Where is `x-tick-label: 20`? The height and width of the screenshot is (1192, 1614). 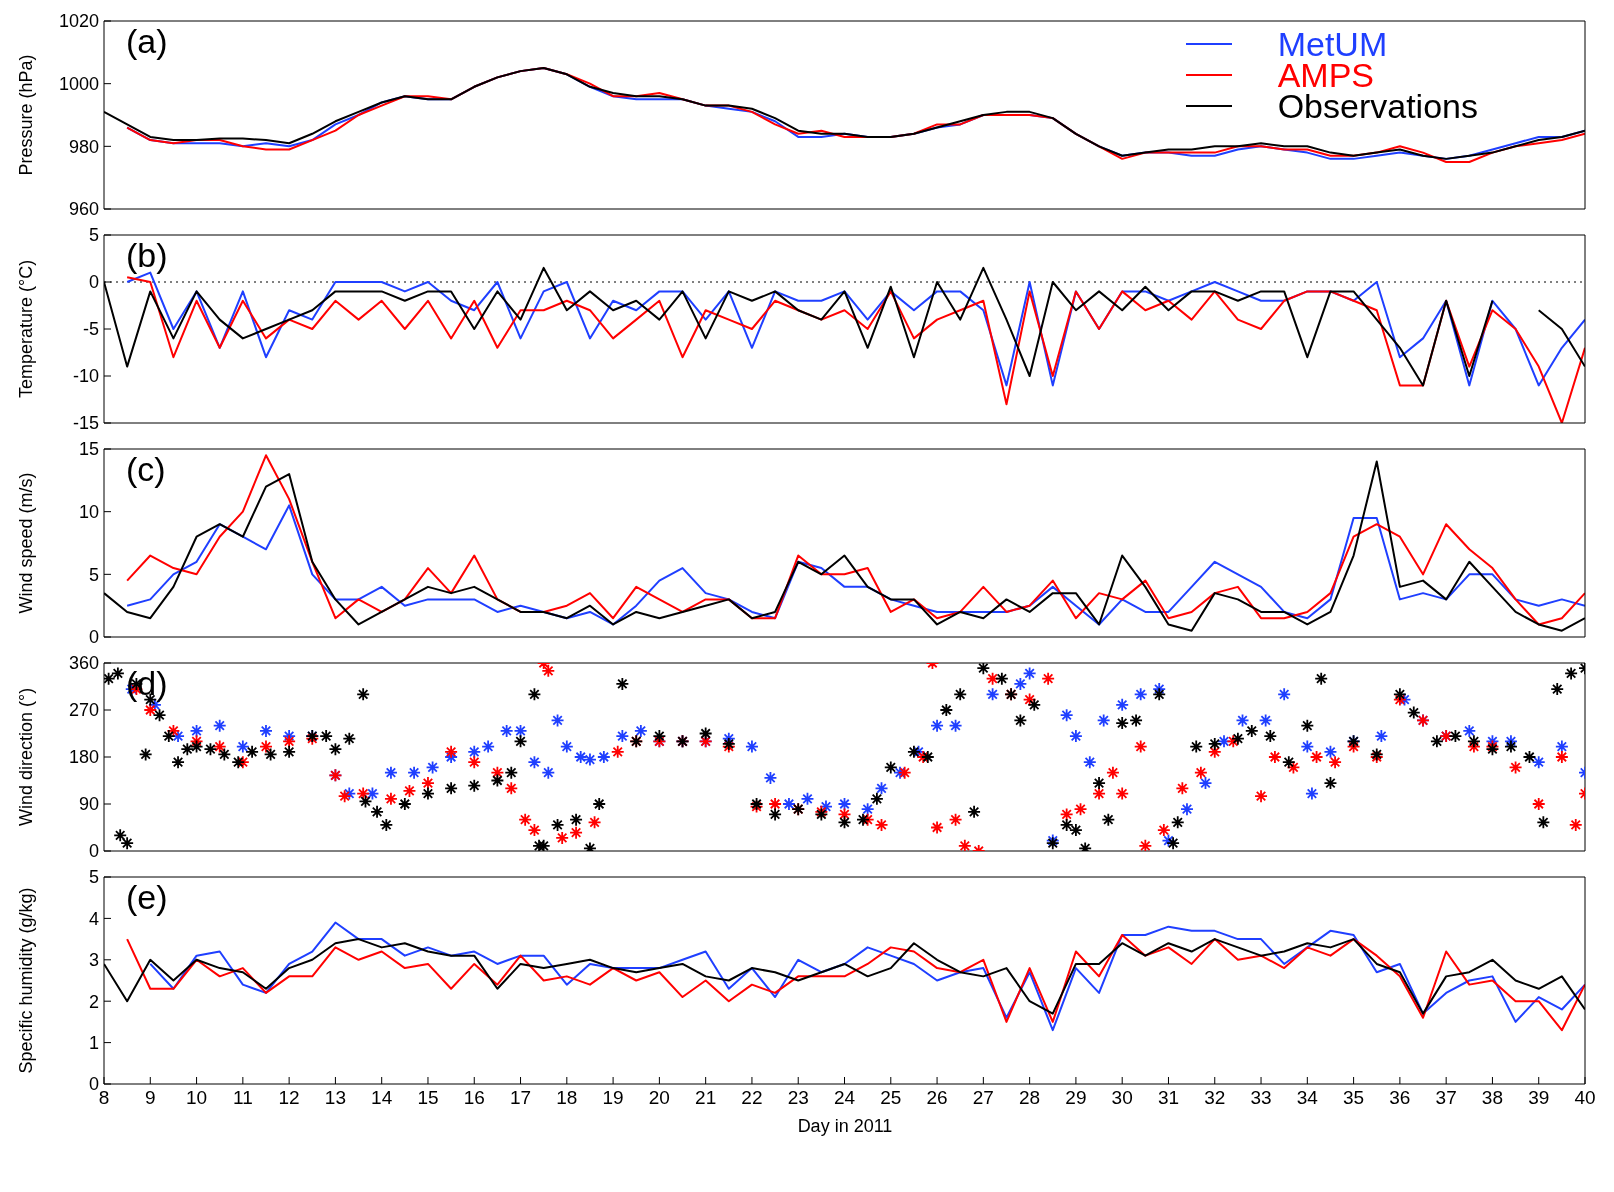
x-tick-label: 20 is located at coordinates (659, 1098).